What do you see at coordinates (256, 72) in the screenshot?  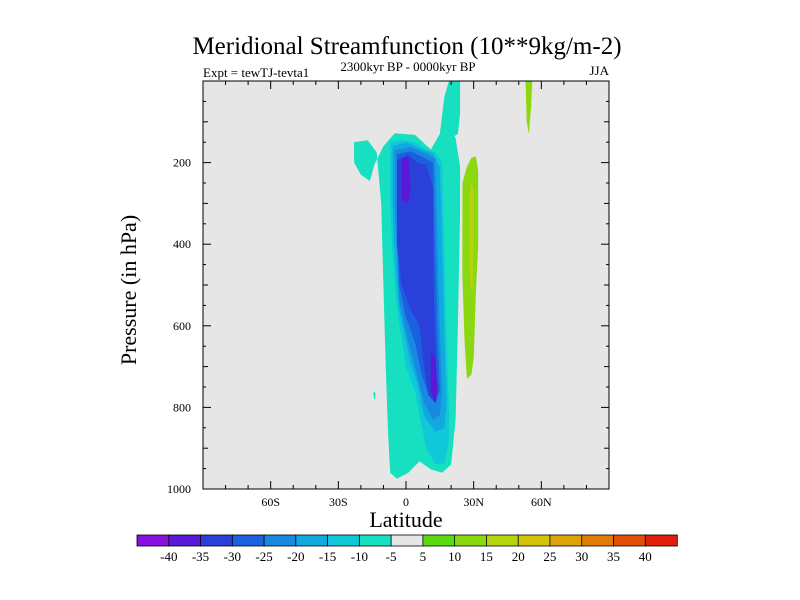 I see `subtitle-left: Expt = tewTJ-tevta1` at bounding box center [256, 72].